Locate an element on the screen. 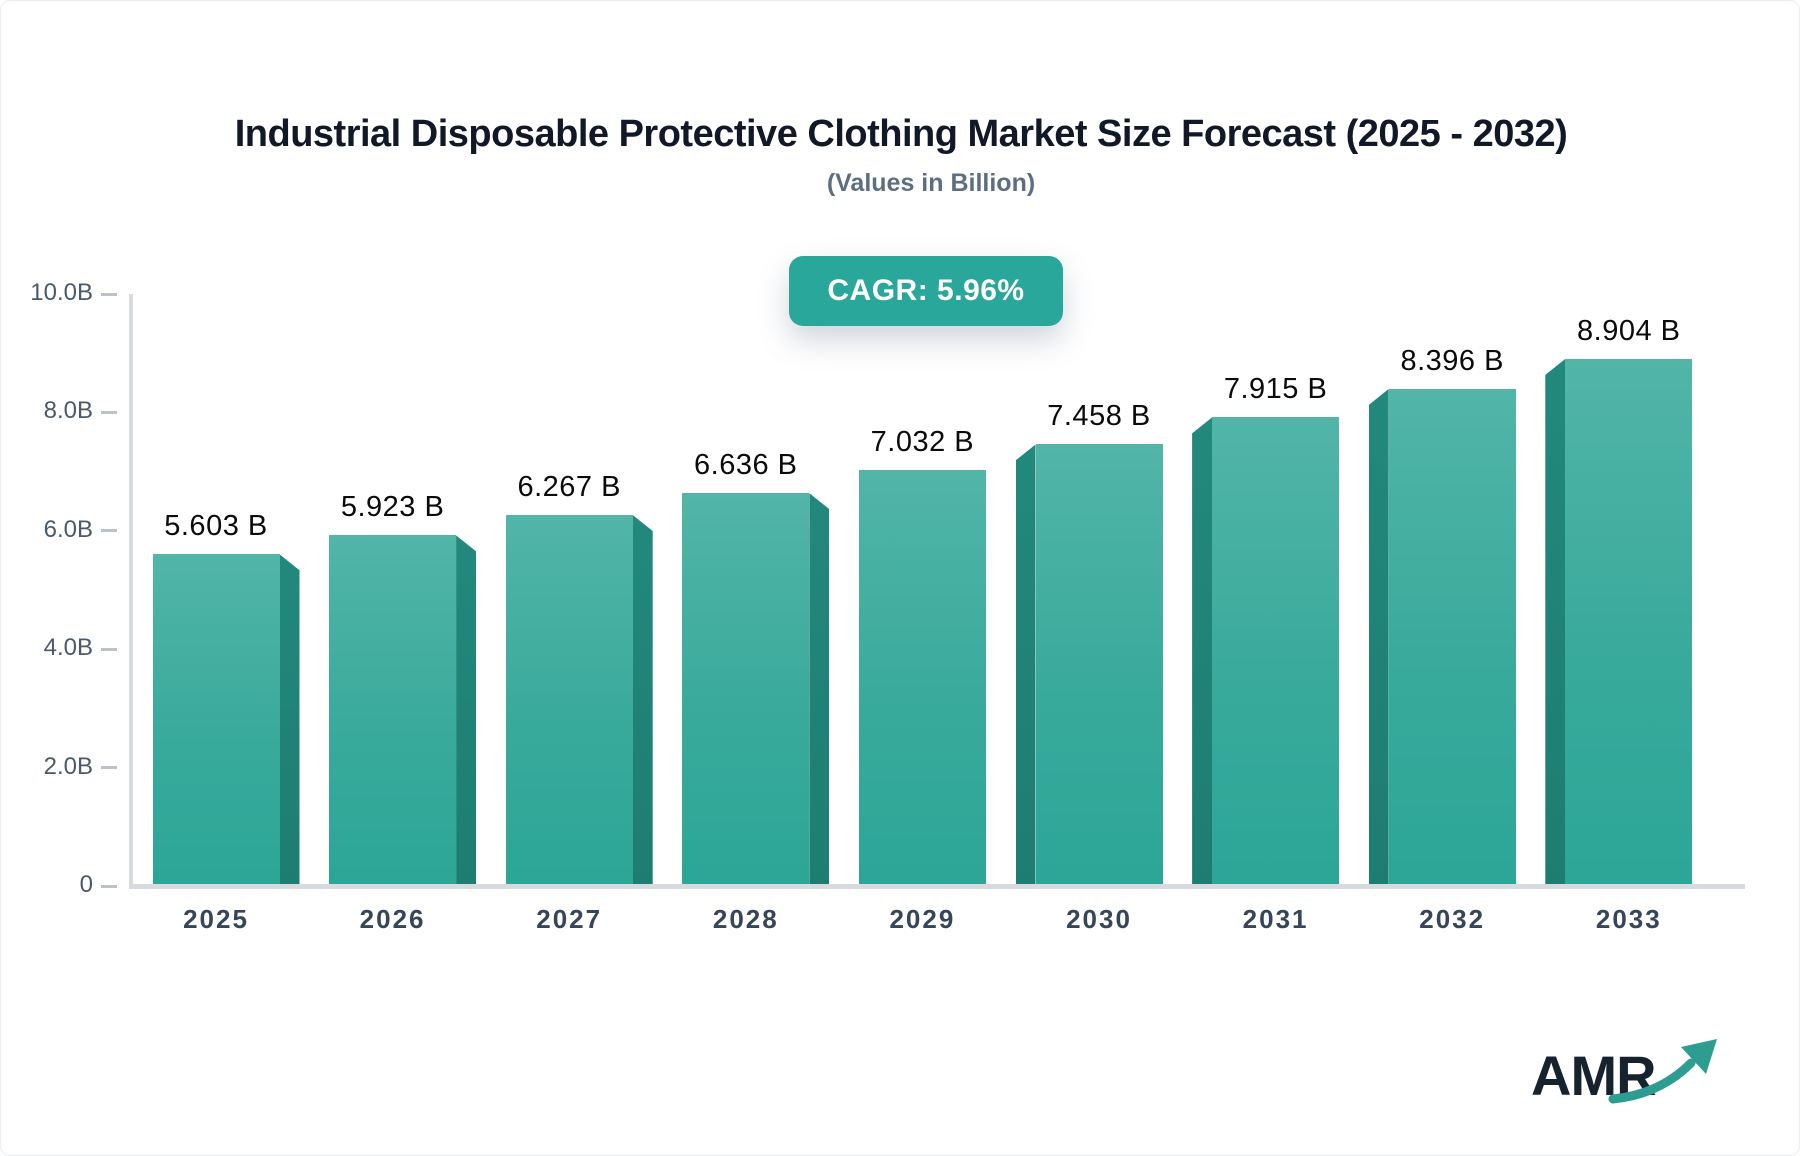  x-axis-label-2029: 2029 is located at coordinates (922, 919).